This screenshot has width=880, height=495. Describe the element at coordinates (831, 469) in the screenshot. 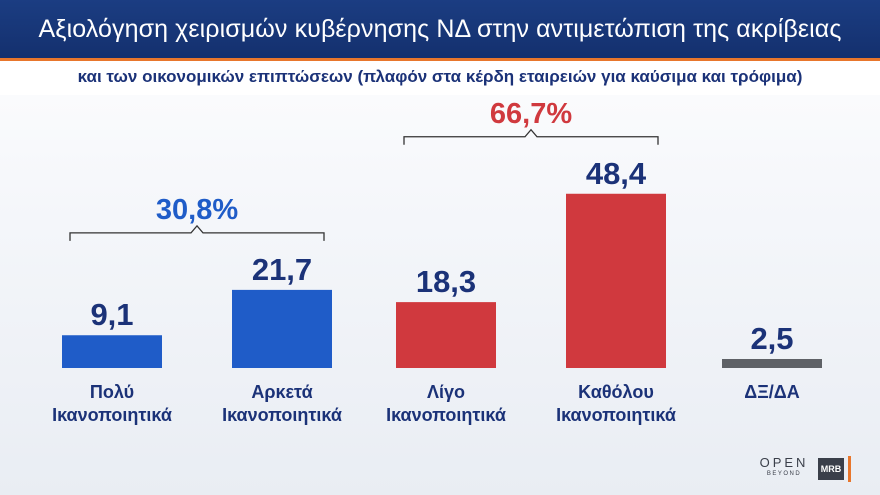

I see `mrb-logo: MRB` at that location.